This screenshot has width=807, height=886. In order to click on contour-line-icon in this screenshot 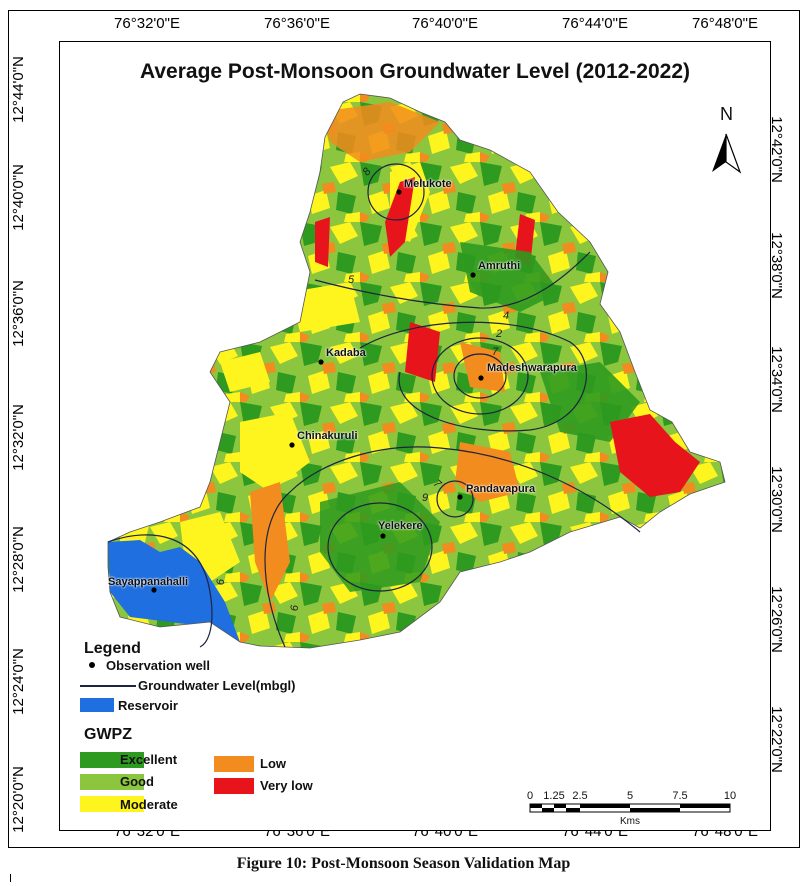, I will do `click(108, 686)`.